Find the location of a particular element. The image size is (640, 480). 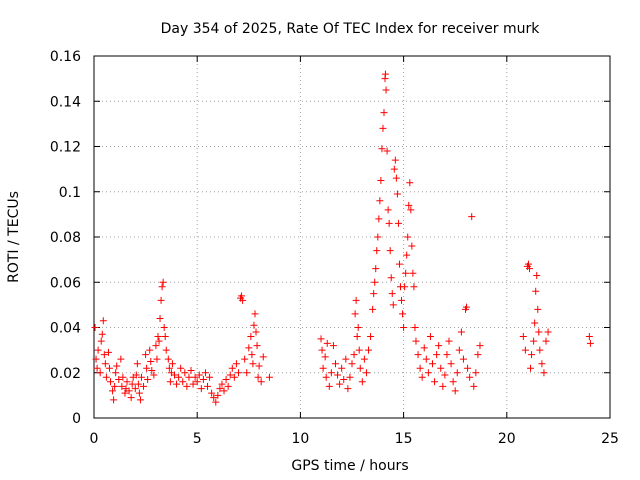

x-tick-labels: 0 5 10 15 20 25 is located at coordinates (354, 439).